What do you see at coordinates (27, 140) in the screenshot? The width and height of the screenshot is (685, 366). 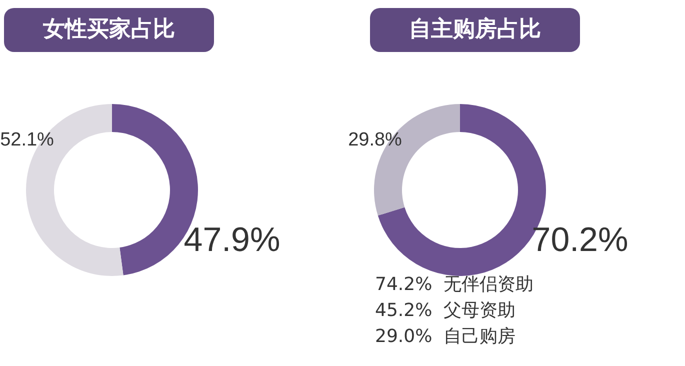 I see `data-label: 52.1%` at bounding box center [27, 140].